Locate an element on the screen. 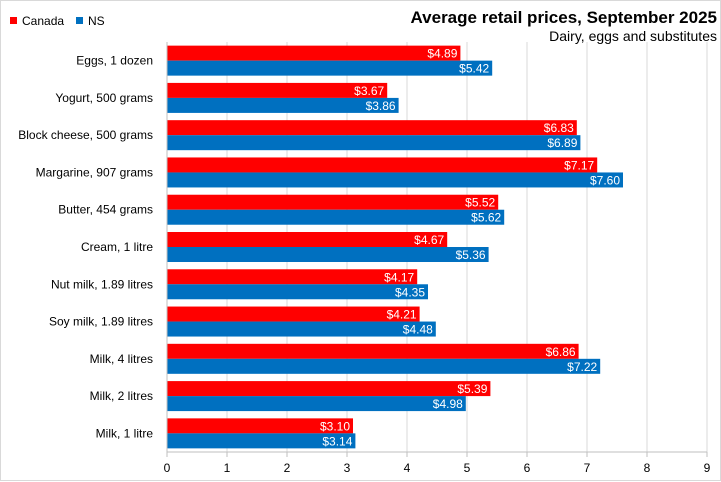 This screenshot has width=721, height=482. category-label: Milk, 4 litres is located at coordinates (121, 359).